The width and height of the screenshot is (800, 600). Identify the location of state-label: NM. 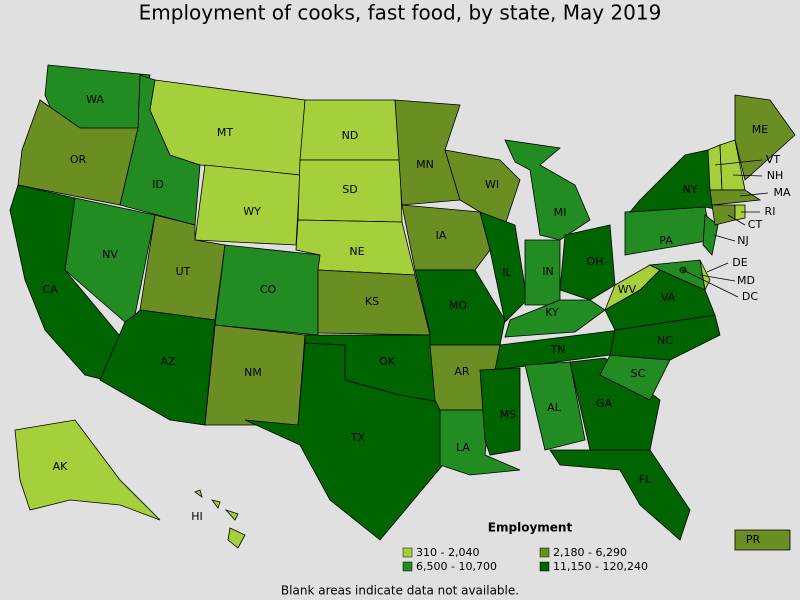
(253, 372).